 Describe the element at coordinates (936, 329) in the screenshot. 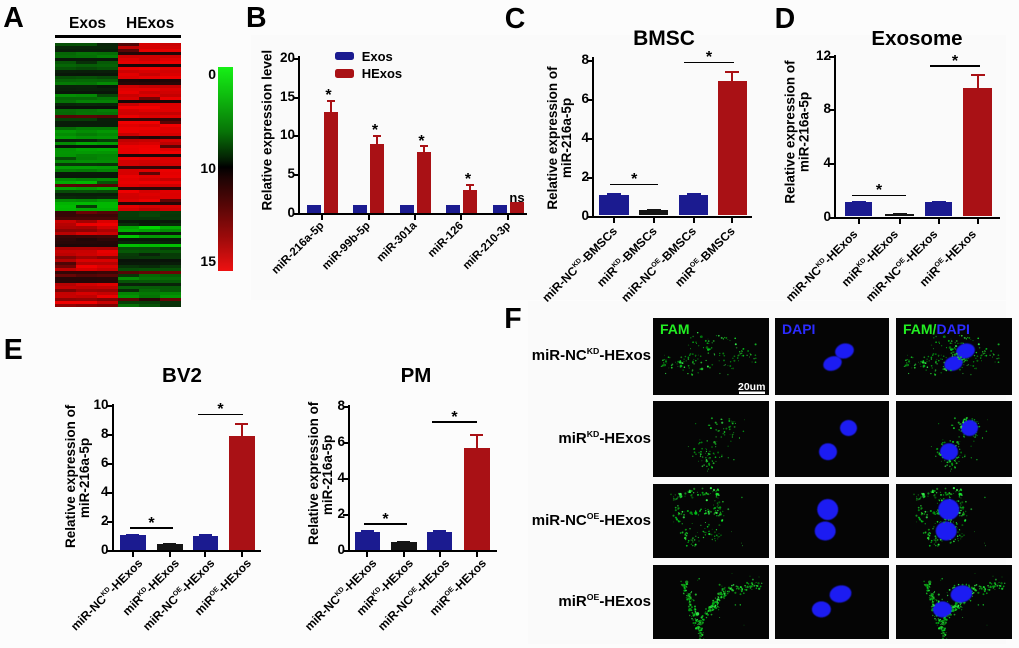

I see `svg-text: FAM/DAPI` at that location.